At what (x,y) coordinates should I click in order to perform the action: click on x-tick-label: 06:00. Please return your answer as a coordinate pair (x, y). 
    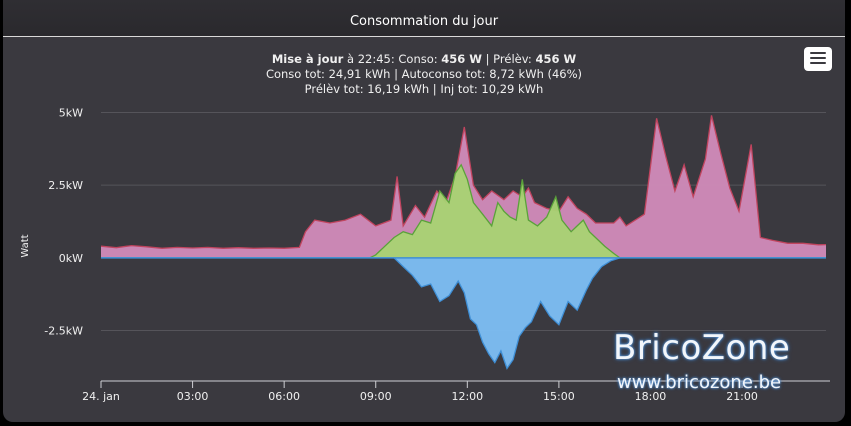
    Looking at the image, I should click on (284, 396).